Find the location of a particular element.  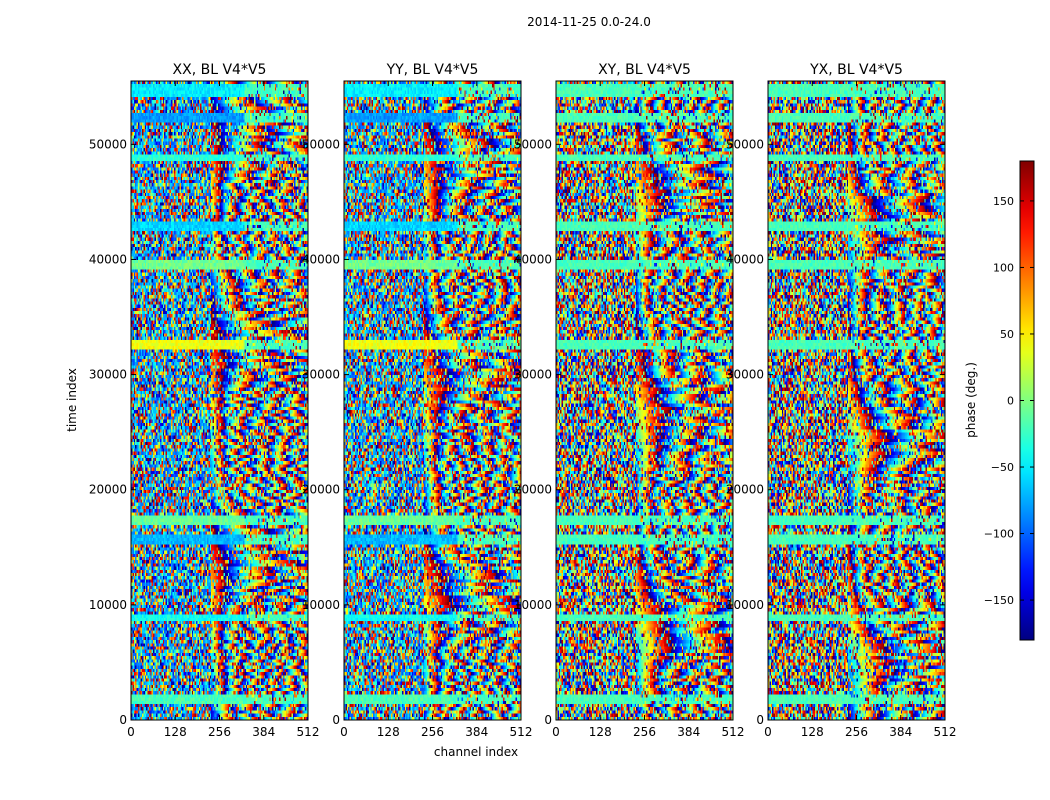

colorbar: −150 −100 −50 0 50 100 150 is located at coordinates (1009, 400).